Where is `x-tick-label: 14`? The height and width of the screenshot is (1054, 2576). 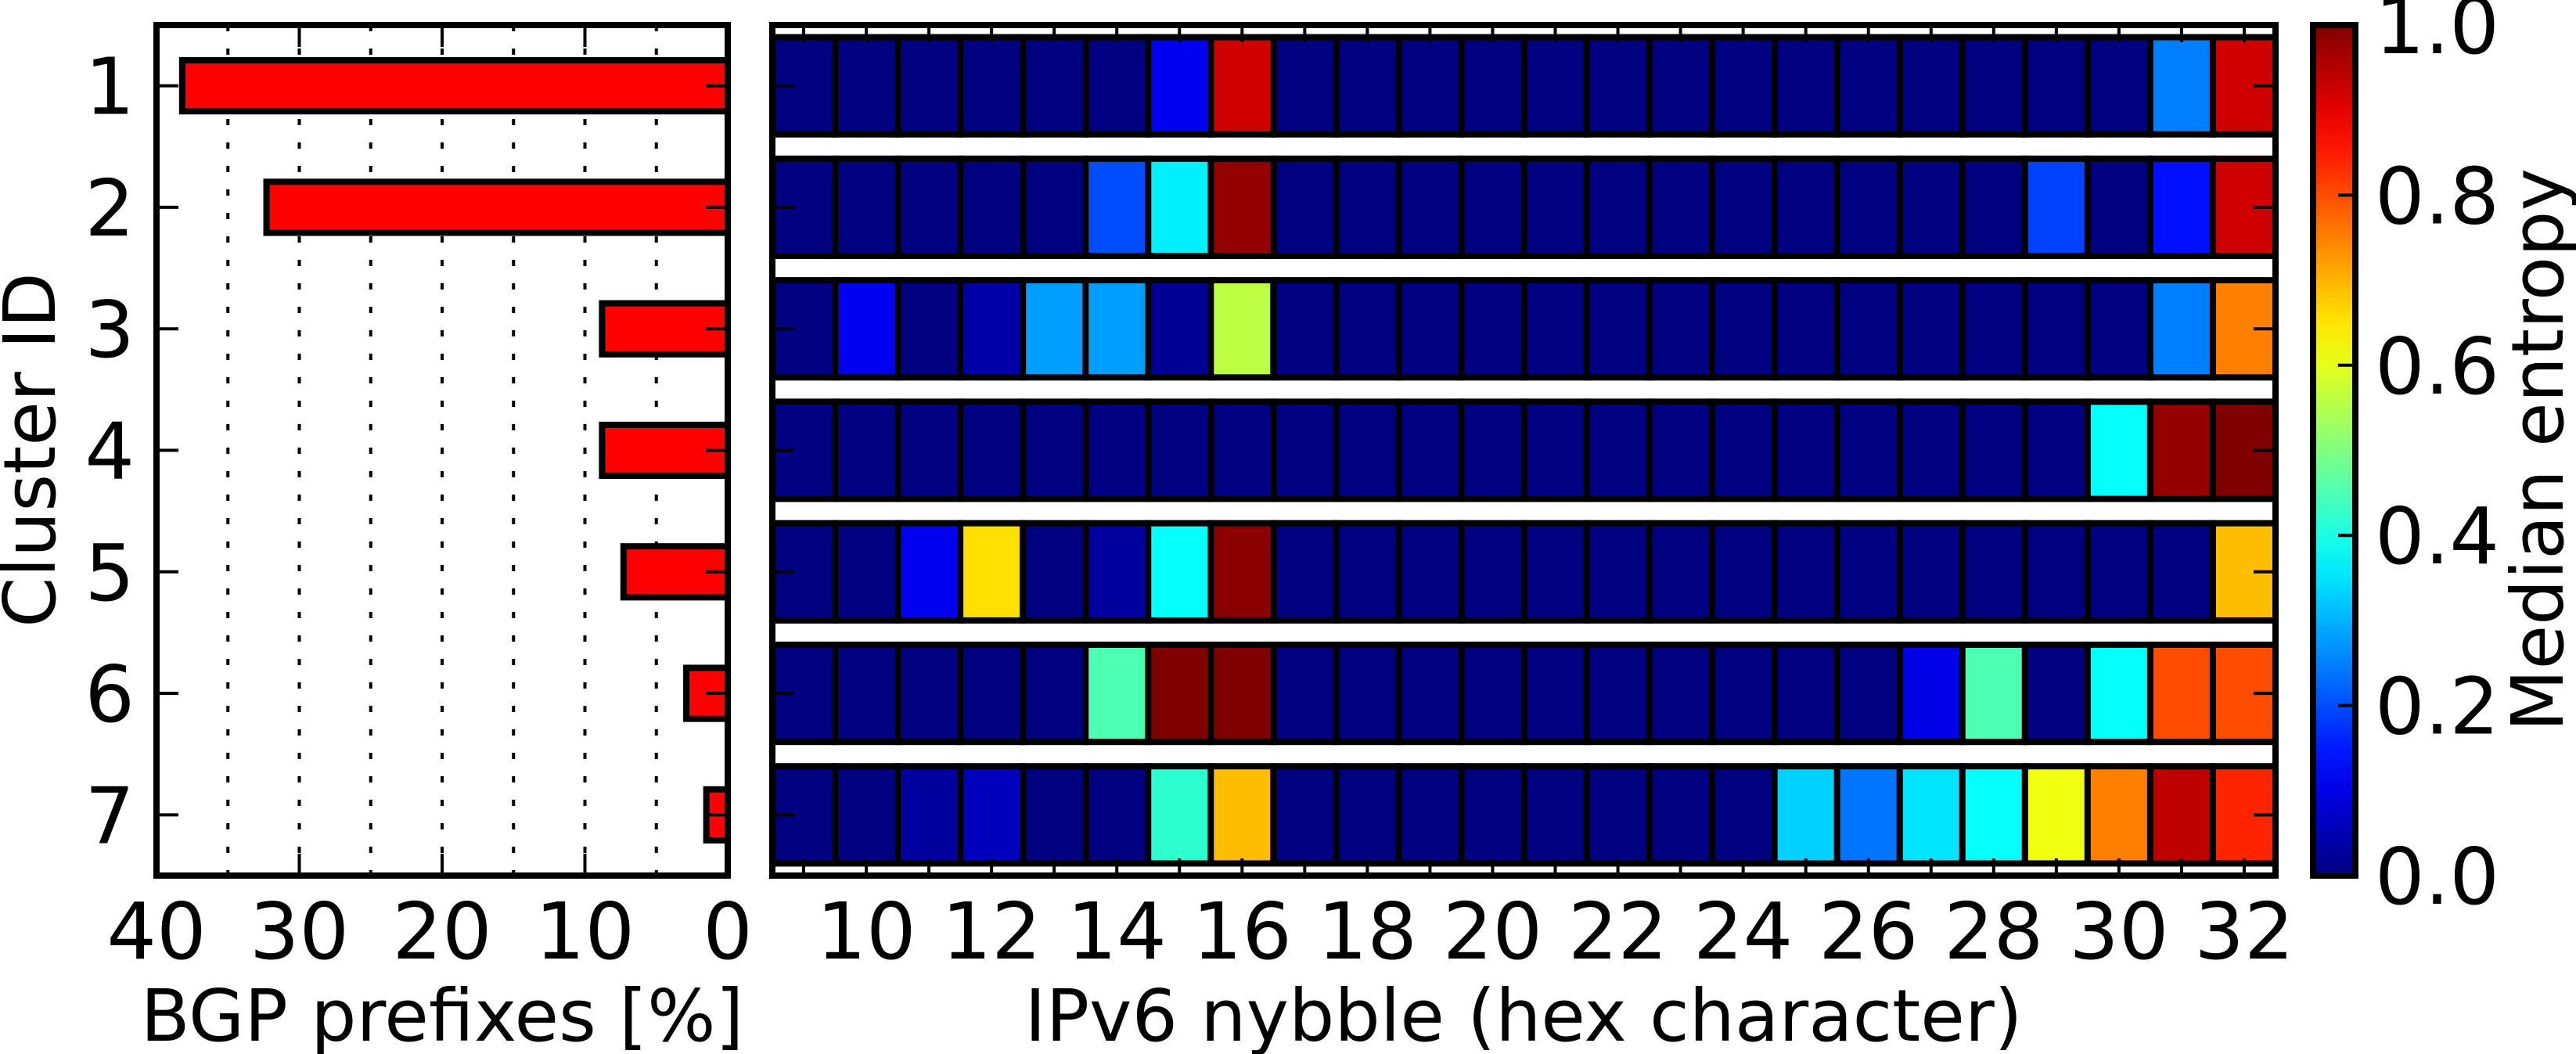 x-tick-label: 14 is located at coordinates (1117, 931).